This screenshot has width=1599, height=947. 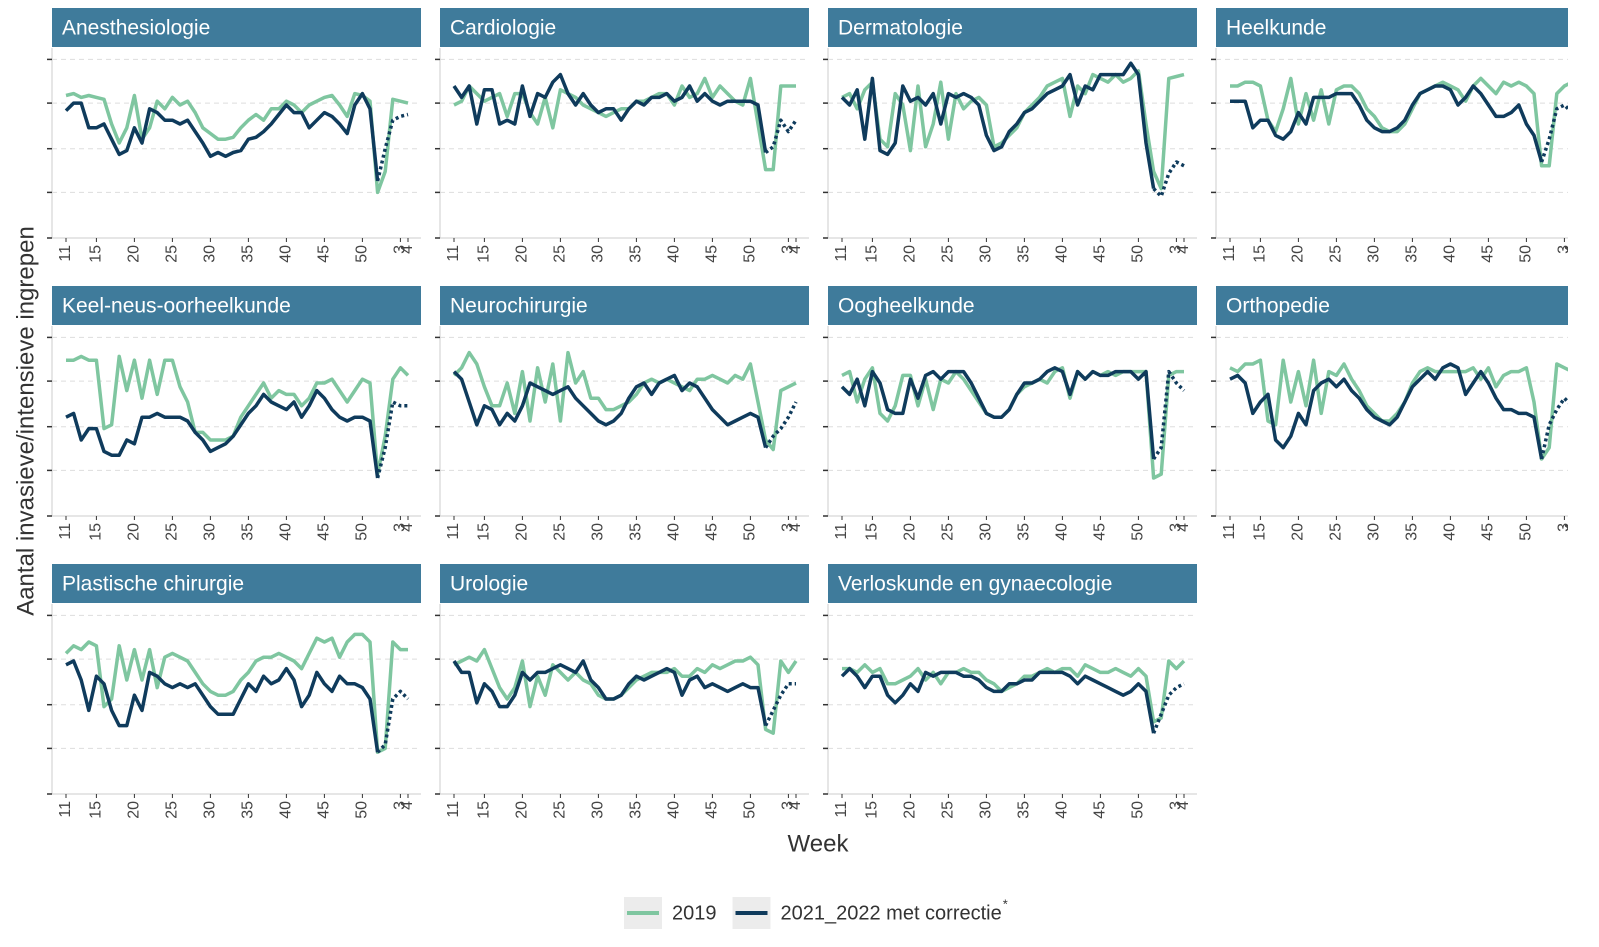 I want to click on panel: Orthopedie 11 15 20 25 30 35 40 45 50 34, so click(x=1392, y=413).